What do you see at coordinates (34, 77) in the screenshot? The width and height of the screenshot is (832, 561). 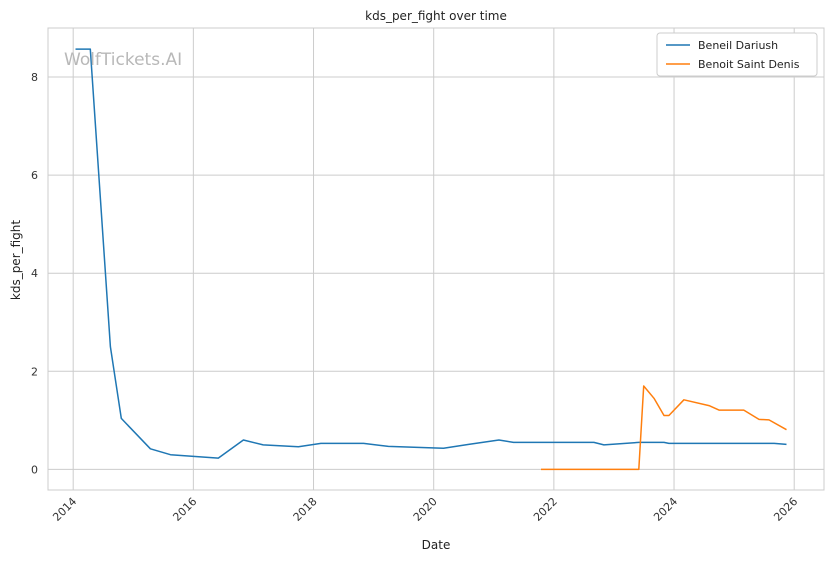 I see `y-tick-label-8: 8` at bounding box center [34, 77].